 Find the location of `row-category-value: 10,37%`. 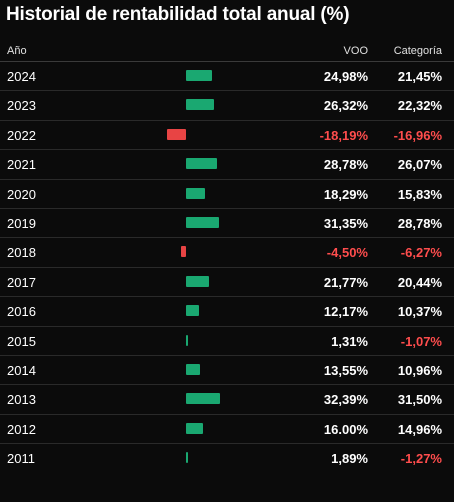

row-category-value: 10,37% is located at coordinates (419, 312).